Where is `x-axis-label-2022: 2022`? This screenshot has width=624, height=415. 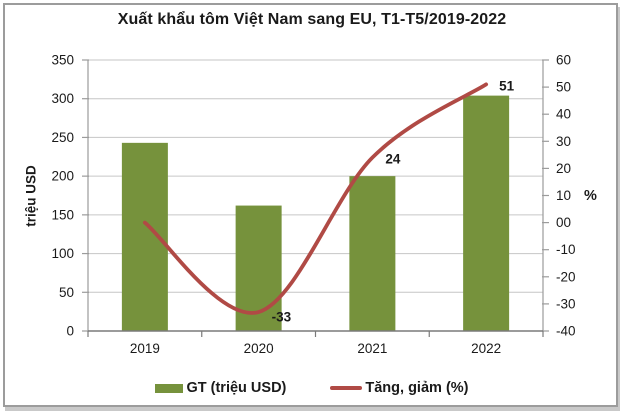
x-axis-label-2022: 2022 is located at coordinates (486, 348).